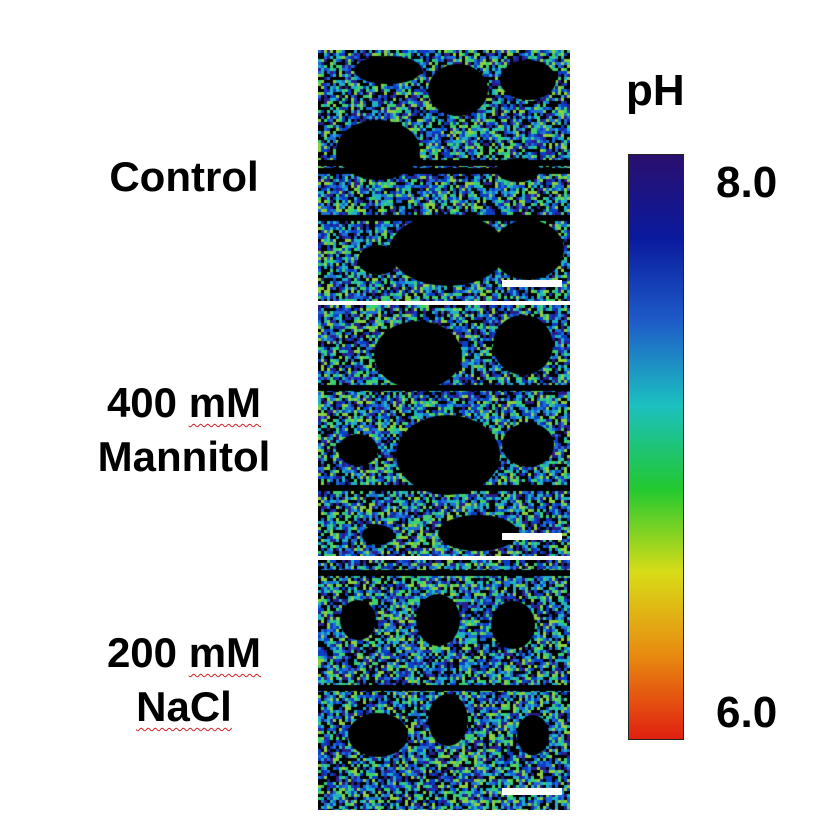 The image size is (833, 833). What do you see at coordinates (184, 430) in the screenshot?
I see `row-label-mannitol: 400 mM Mannitol` at bounding box center [184, 430].